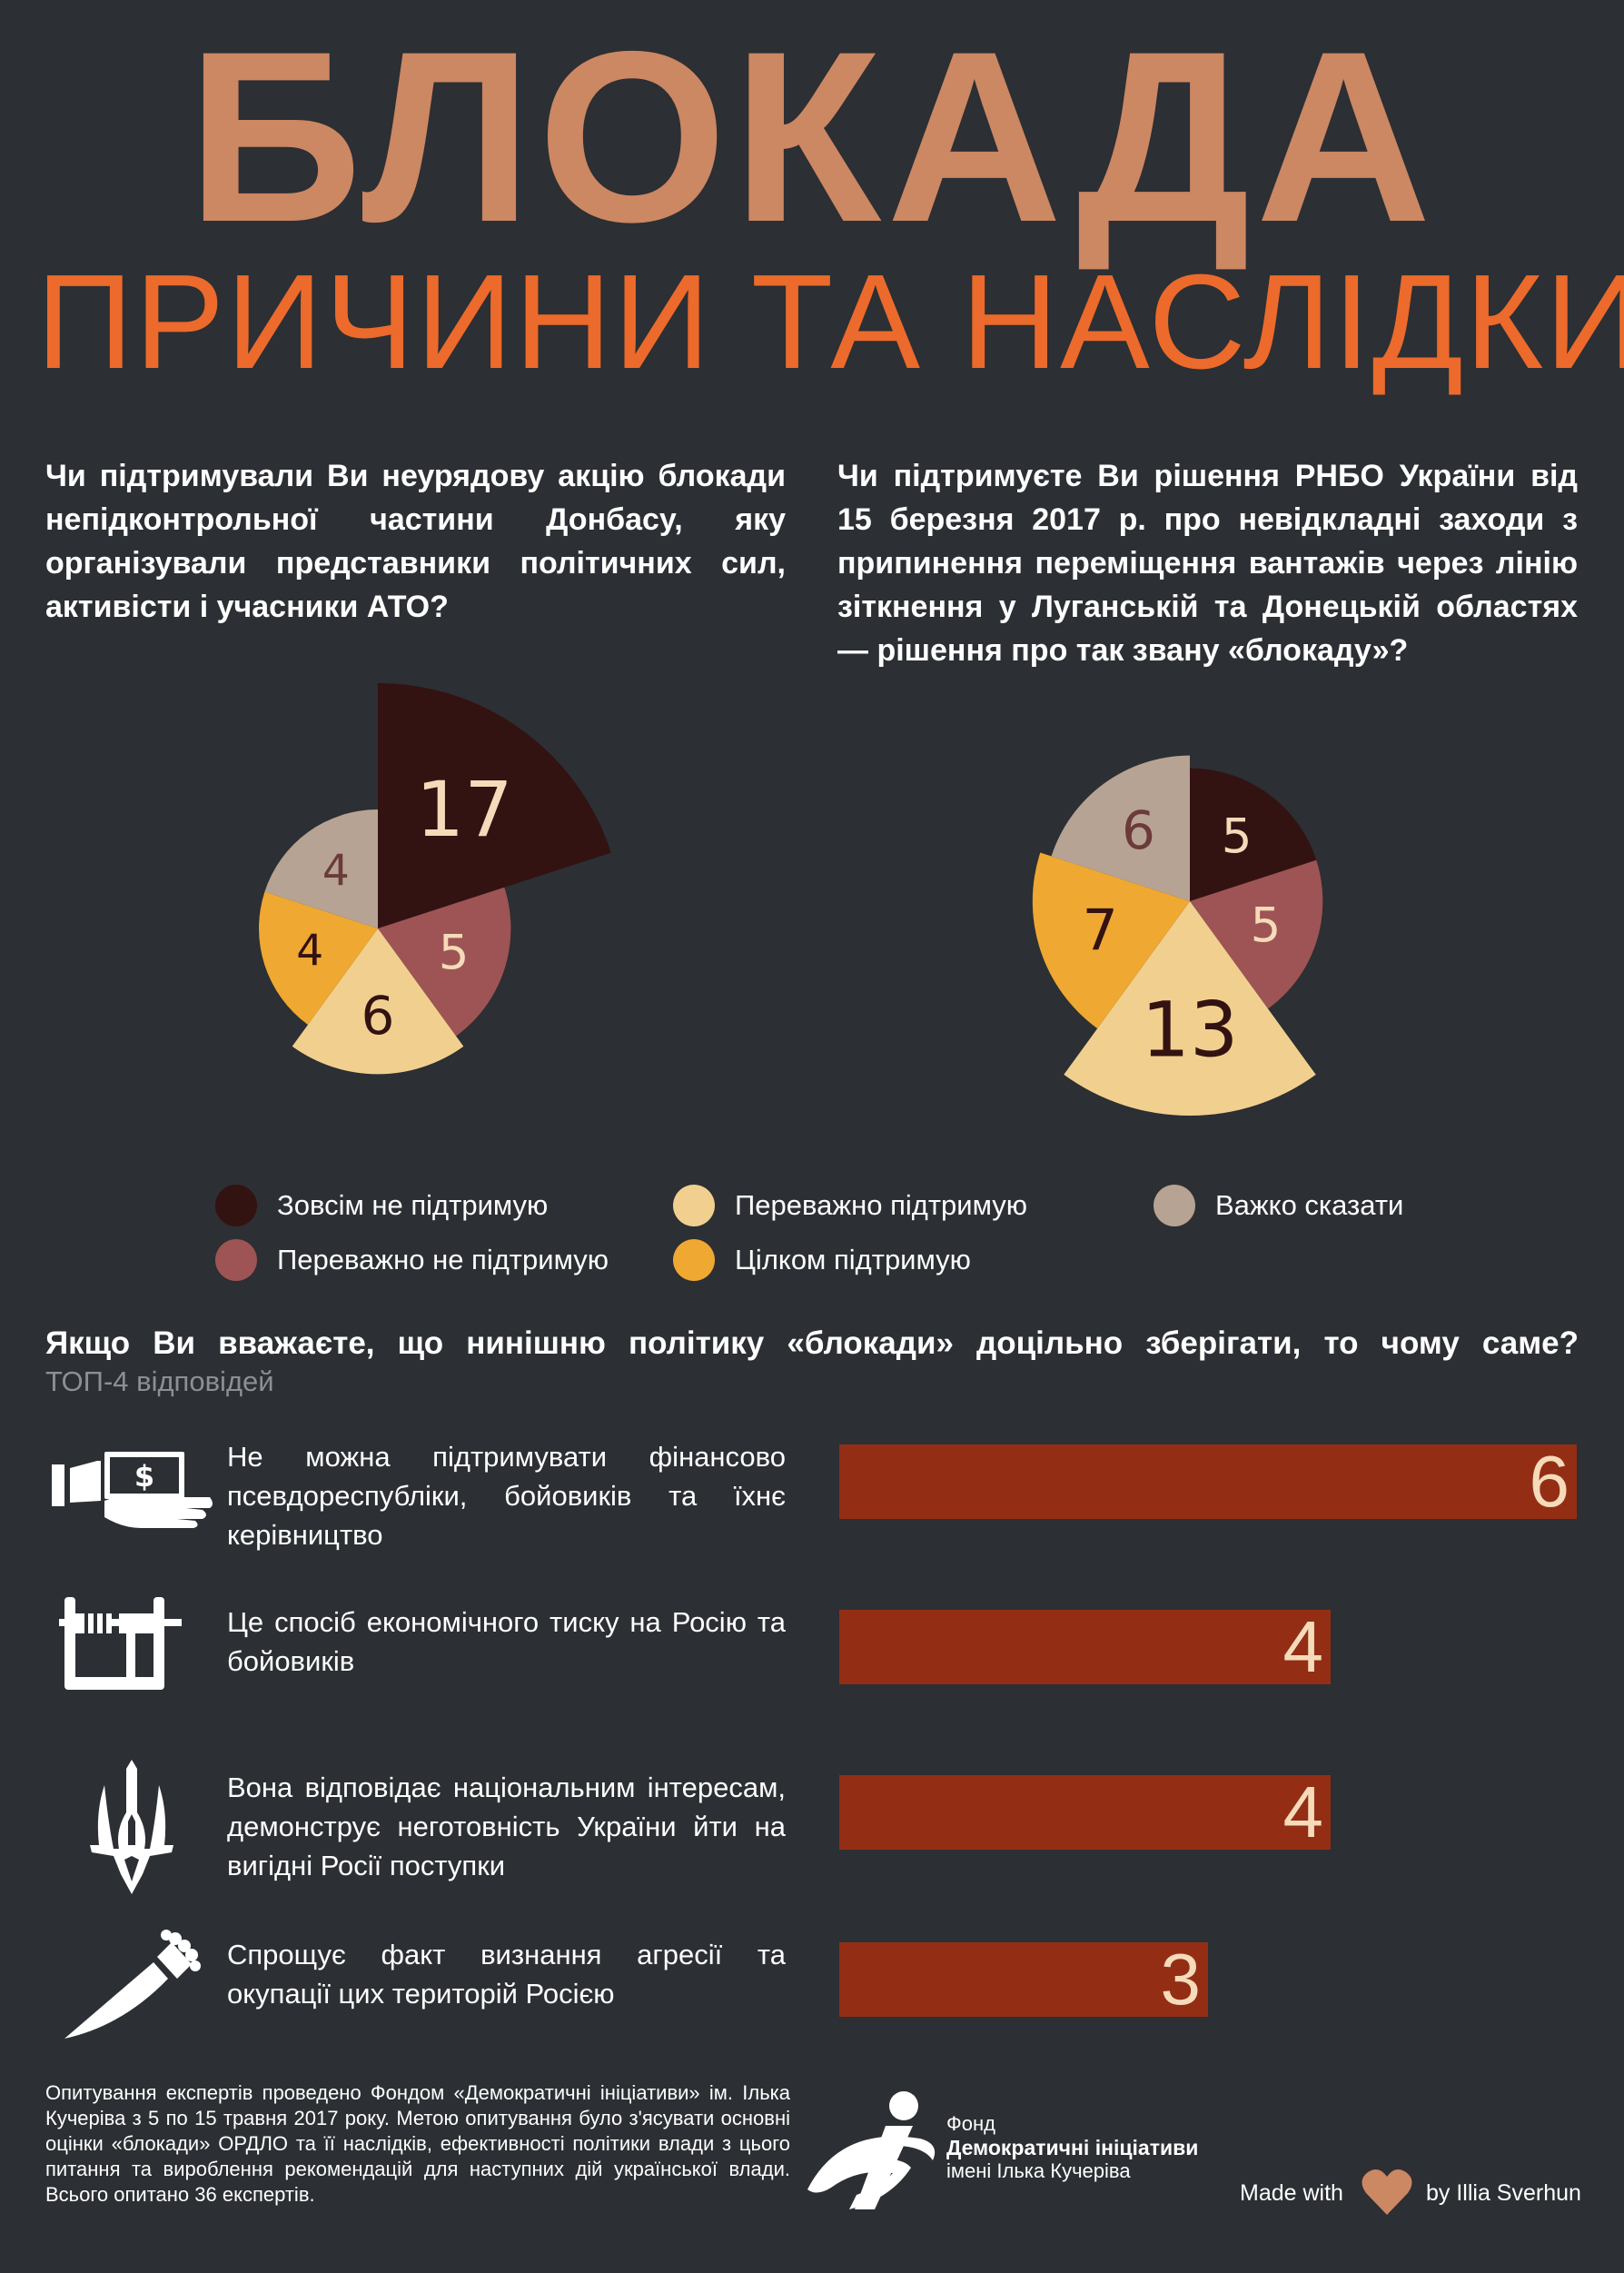 This screenshot has width=1624, height=2273. I want to click on reason-bar-value-4: 3, so click(1181, 1980).